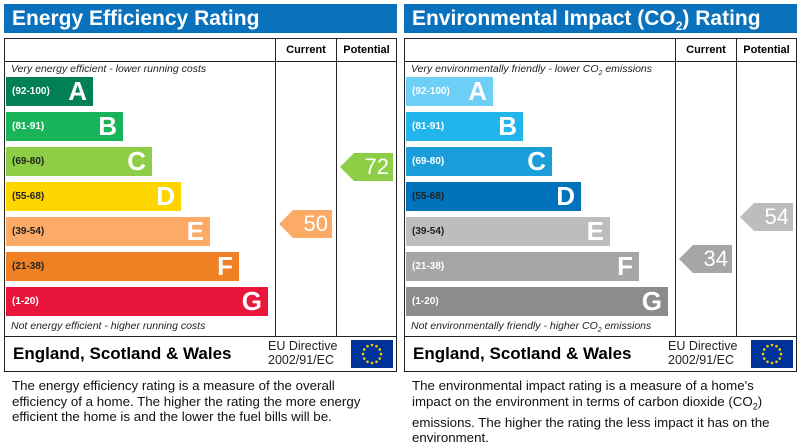  What do you see at coordinates (776, 216) in the screenshot?
I see `potential-rating-value: 54` at bounding box center [776, 216].